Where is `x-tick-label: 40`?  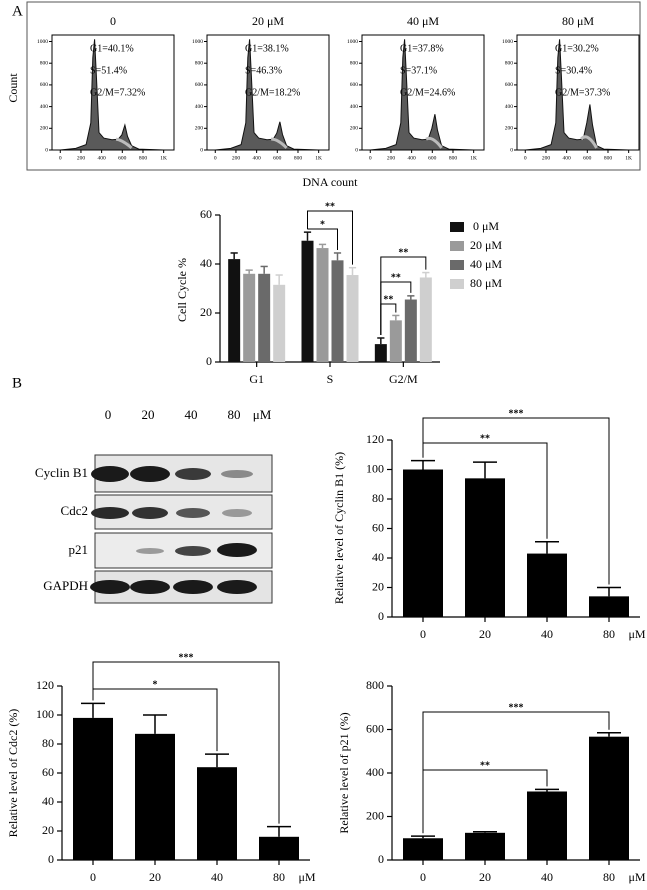
x-tick-label: 40 is located at coordinates (547, 634).